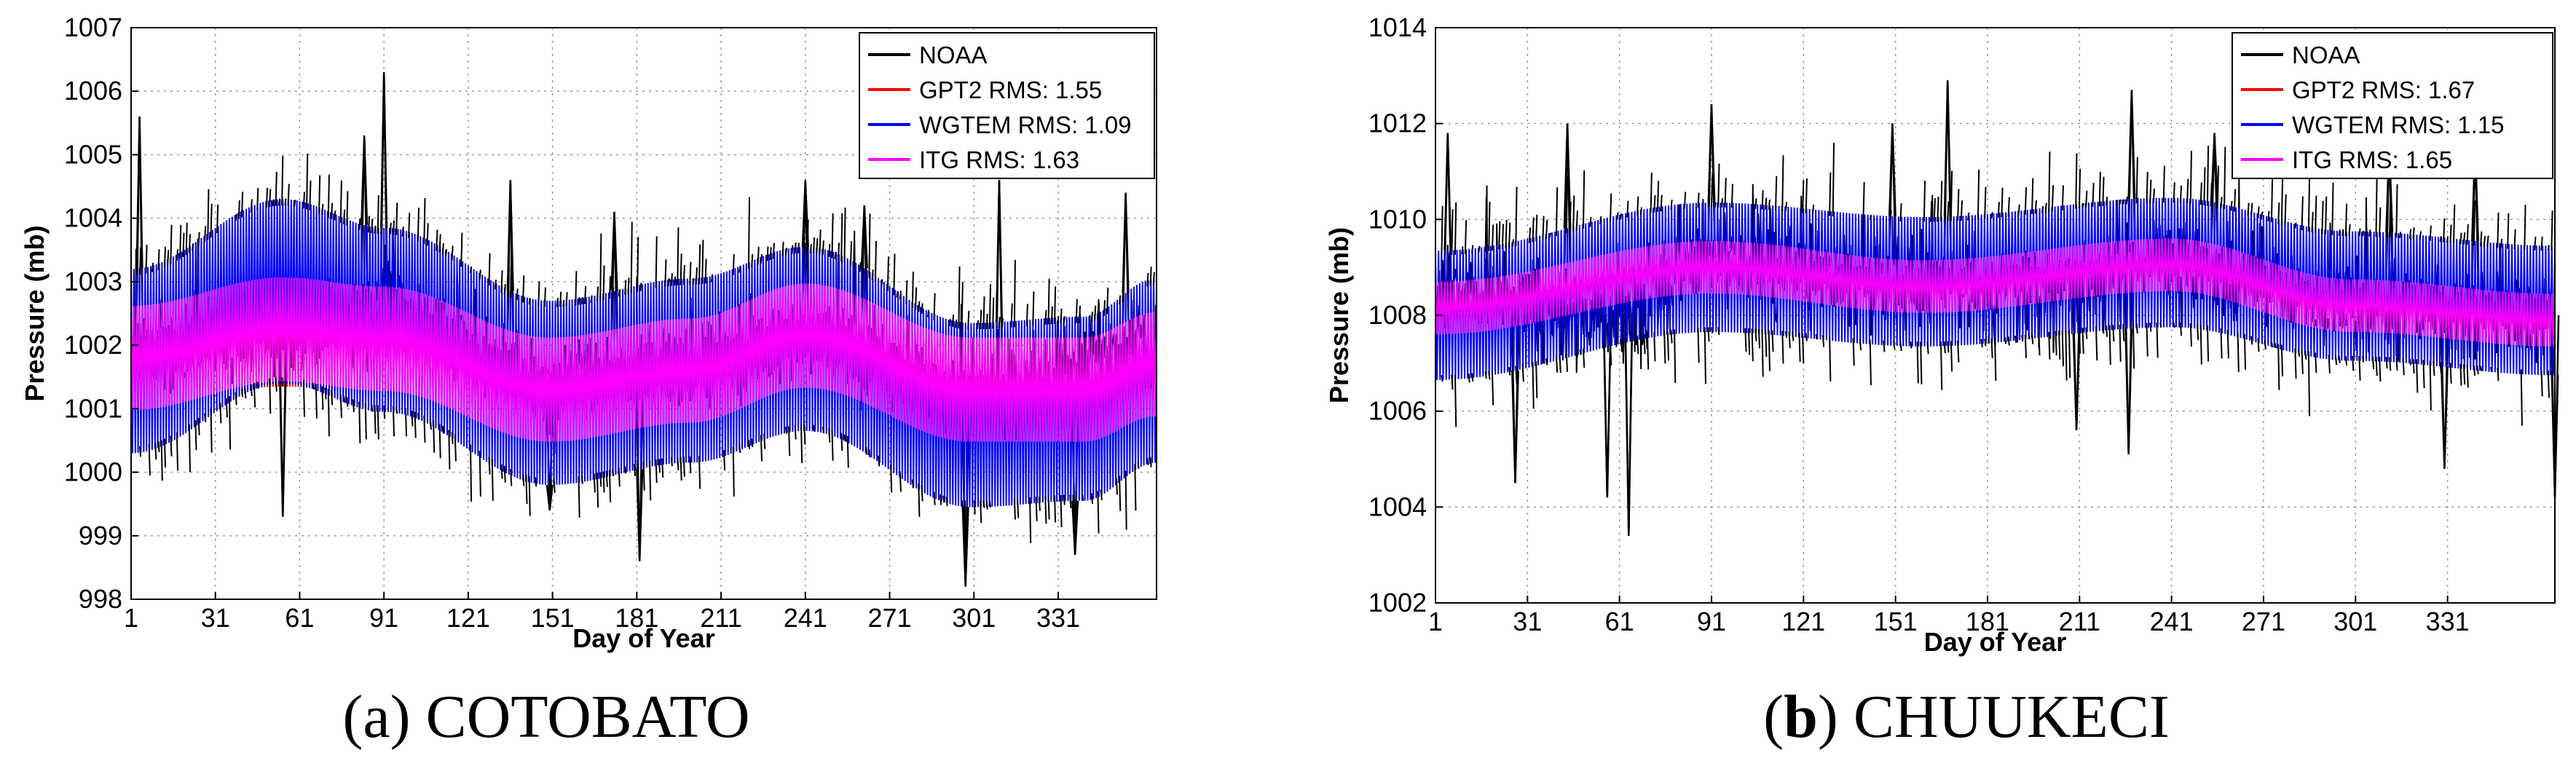 The image size is (2576, 766). Describe the element at coordinates (215, 618) in the screenshot. I see `x-tick-label: 31` at that location.